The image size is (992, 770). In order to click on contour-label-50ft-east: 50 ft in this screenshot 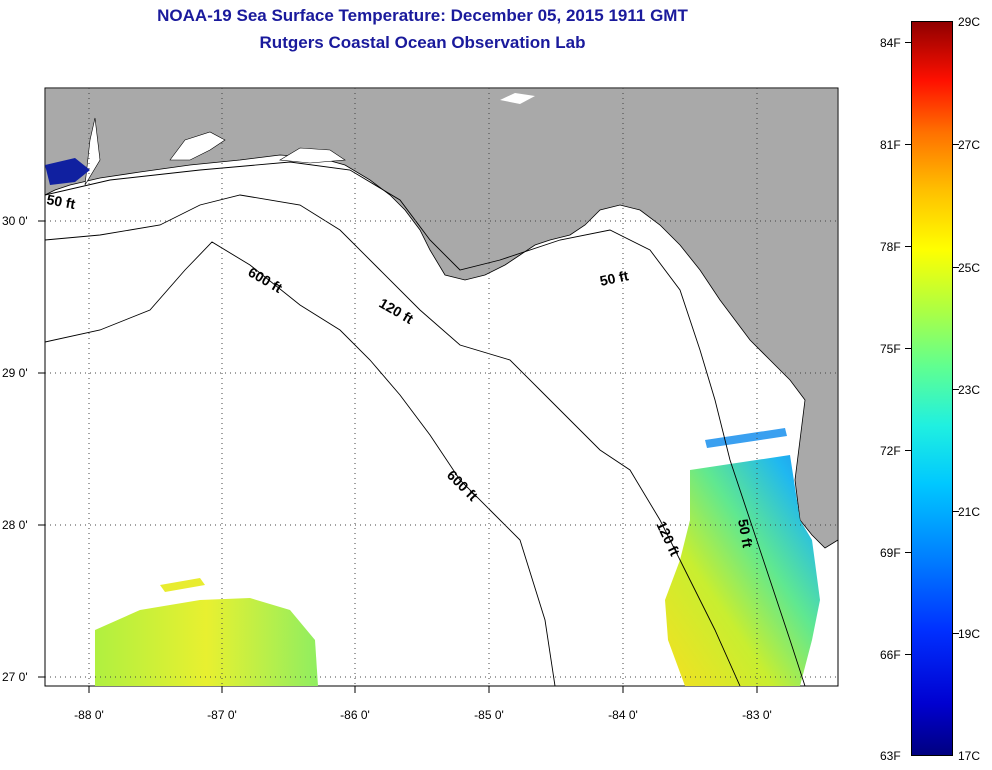, I will do `click(614, 278)`.